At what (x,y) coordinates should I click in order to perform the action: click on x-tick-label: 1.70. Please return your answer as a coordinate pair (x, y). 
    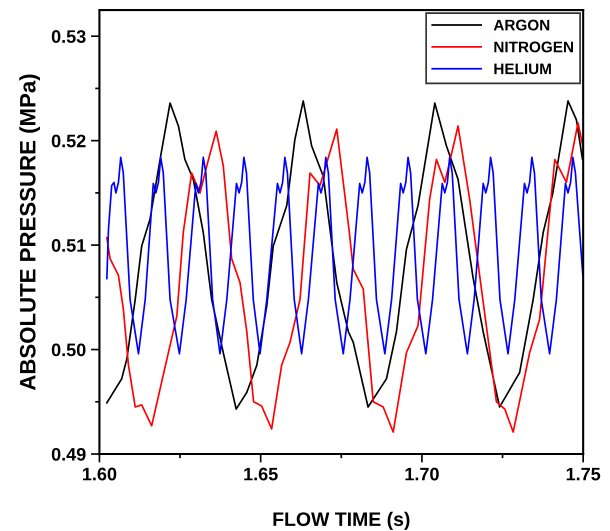
    Looking at the image, I should click on (422, 474).